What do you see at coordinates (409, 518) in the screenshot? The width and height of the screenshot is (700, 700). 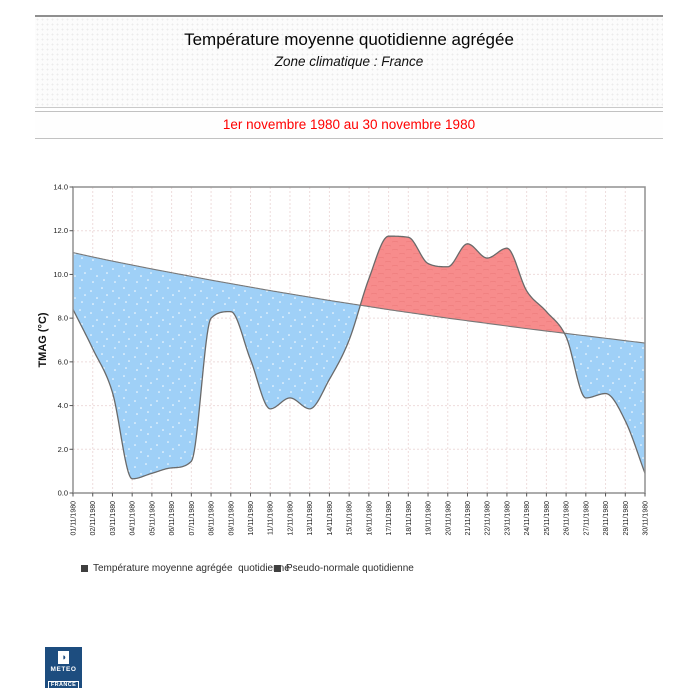 I see `x-tick-label: 18/11/1980` at bounding box center [409, 518].